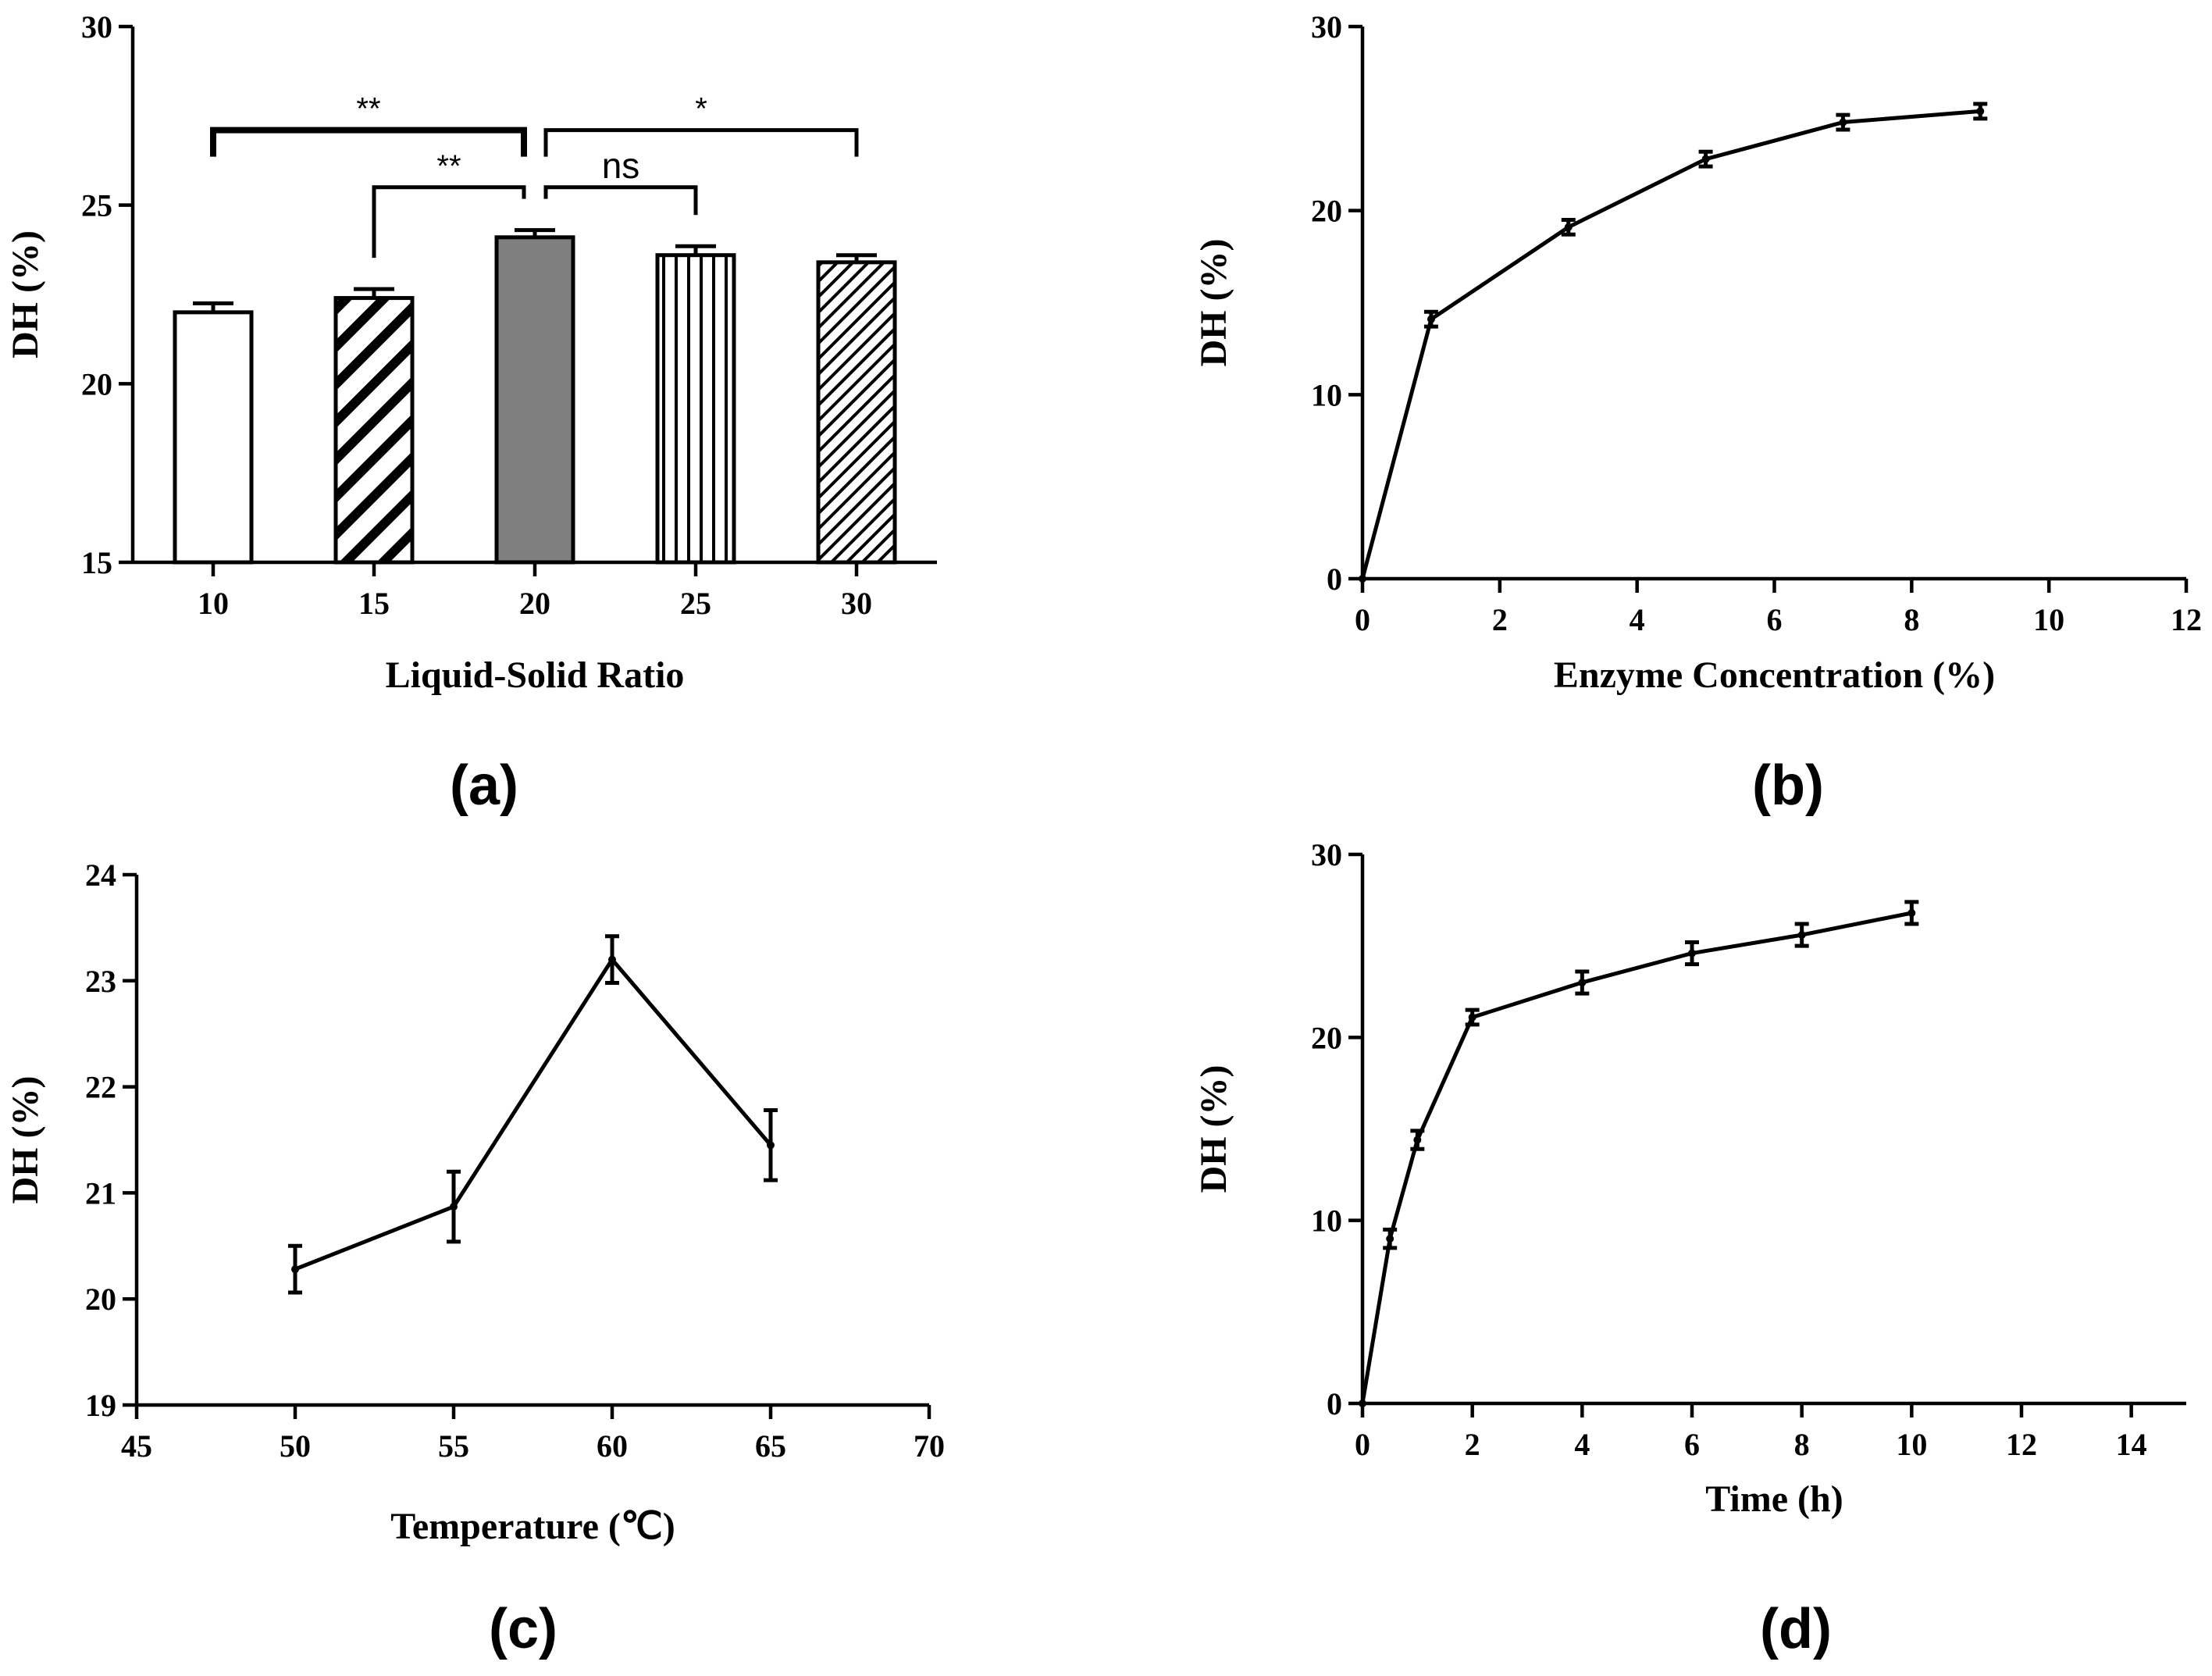 Image resolution: width=2212 pixels, height=1676 pixels. What do you see at coordinates (534, 604) in the screenshot?
I see `x-tick-label: 20` at bounding box center [534, 604].